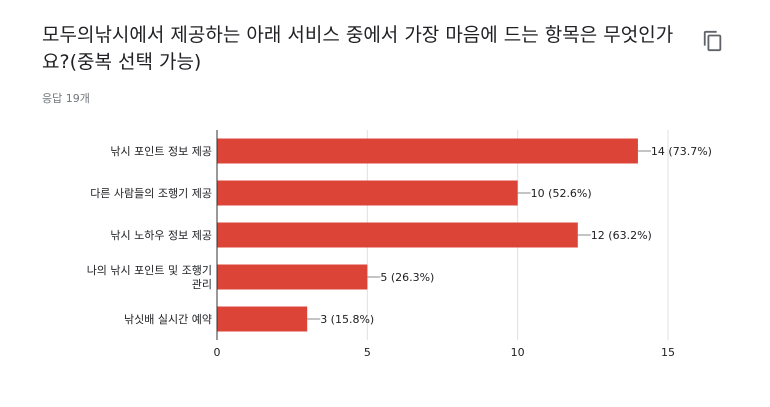 This screenshot has width=770, height=407. Describe the element at coordinates (561, 193) in the screenshot. I see `data-label: 10 (52.6%)` at that location.